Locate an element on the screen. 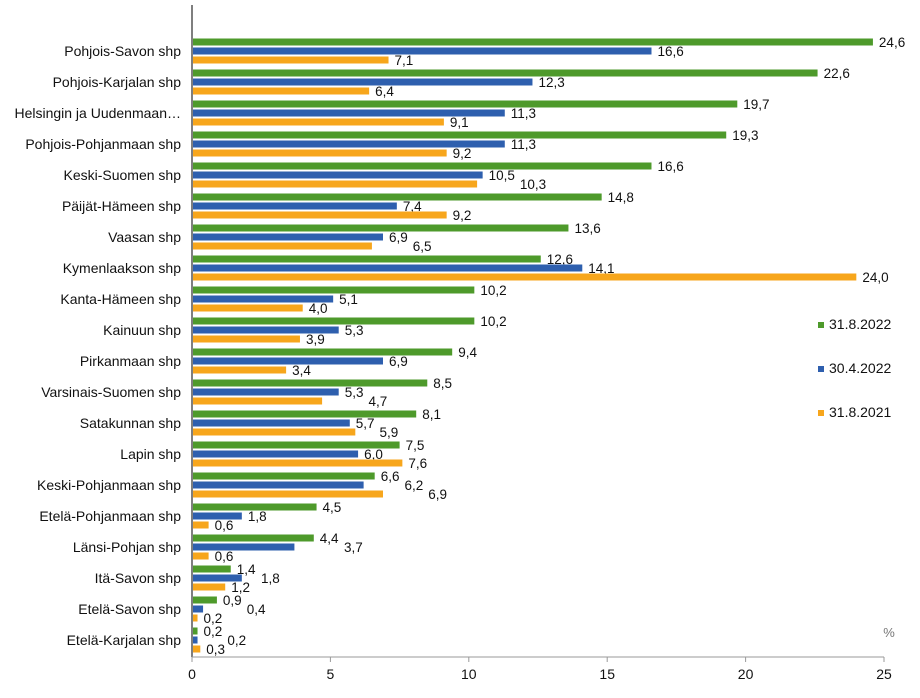 This screenshot has height=698, width=920. category-label: Vaasan shp is located at coordinates (144, 237).